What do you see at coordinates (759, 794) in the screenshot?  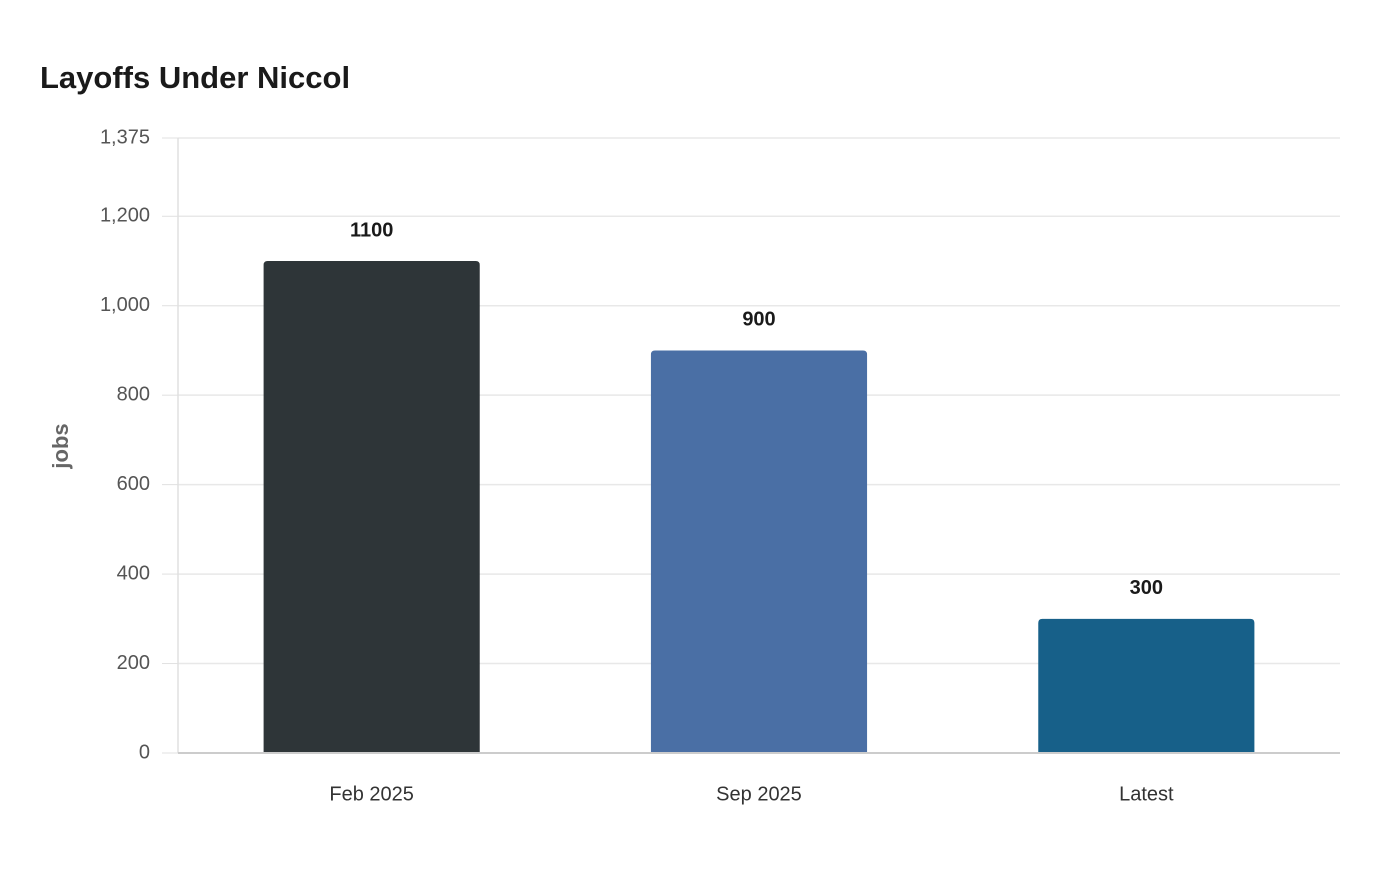 I see `x-tick-label: Sep 2025` at bounding box center [759, 794].